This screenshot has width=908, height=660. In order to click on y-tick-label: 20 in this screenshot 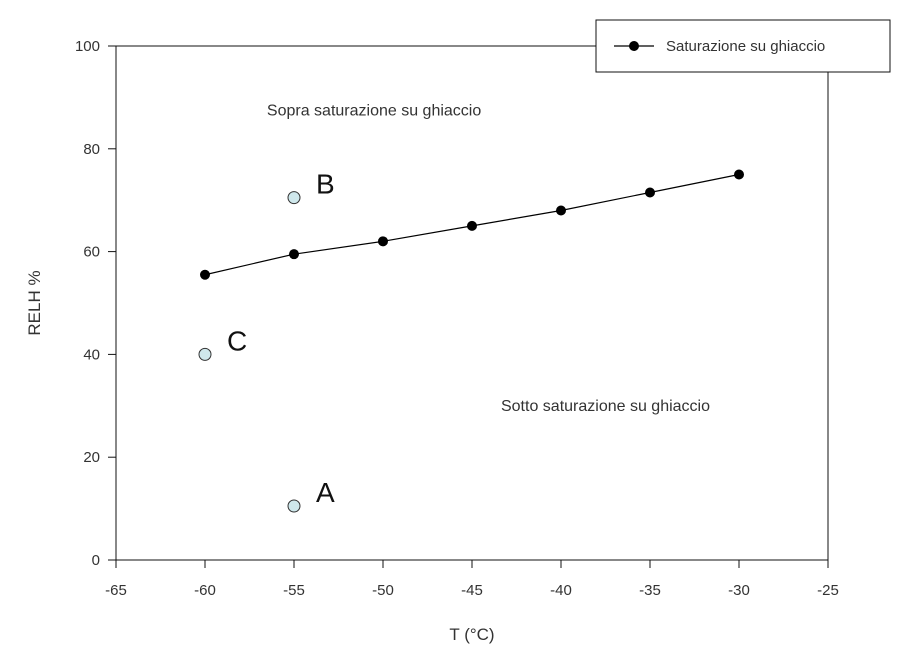, I will do `click(91, 457)`.